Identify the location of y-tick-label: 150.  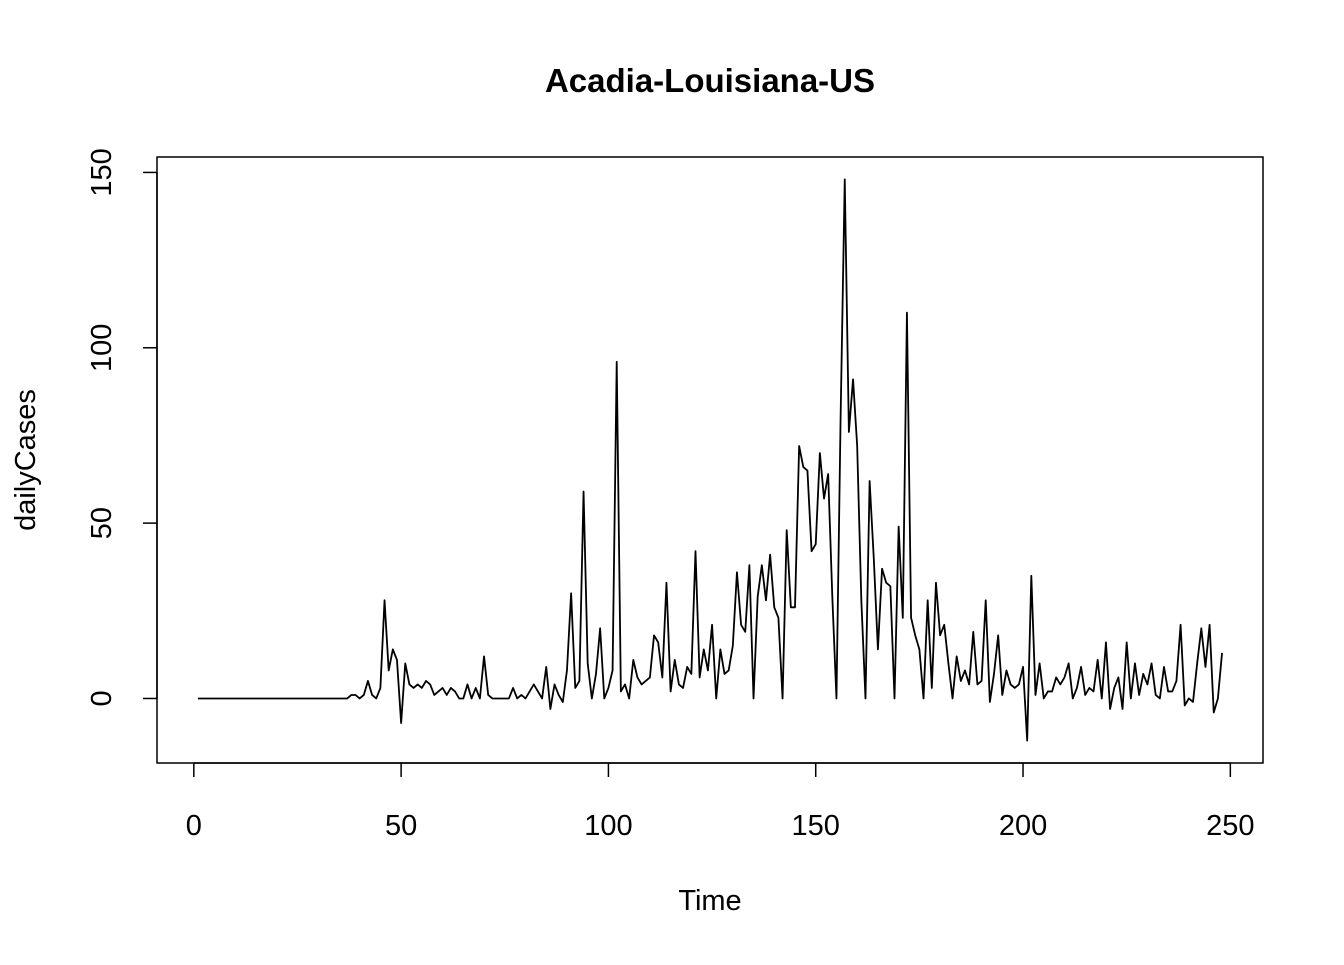
(102, 172).